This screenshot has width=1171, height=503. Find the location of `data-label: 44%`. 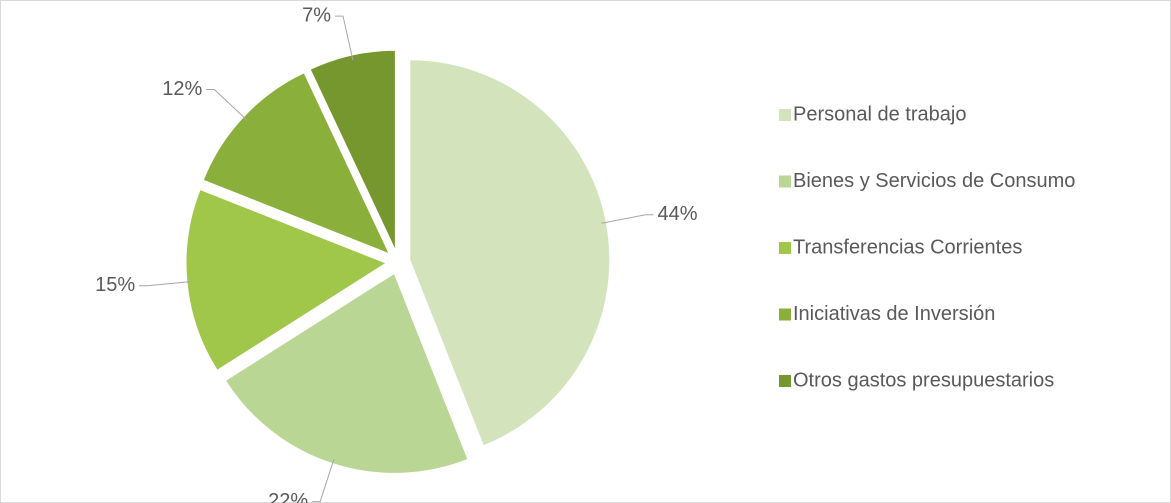

data-label: 44% is located at coordinates (678, 214).